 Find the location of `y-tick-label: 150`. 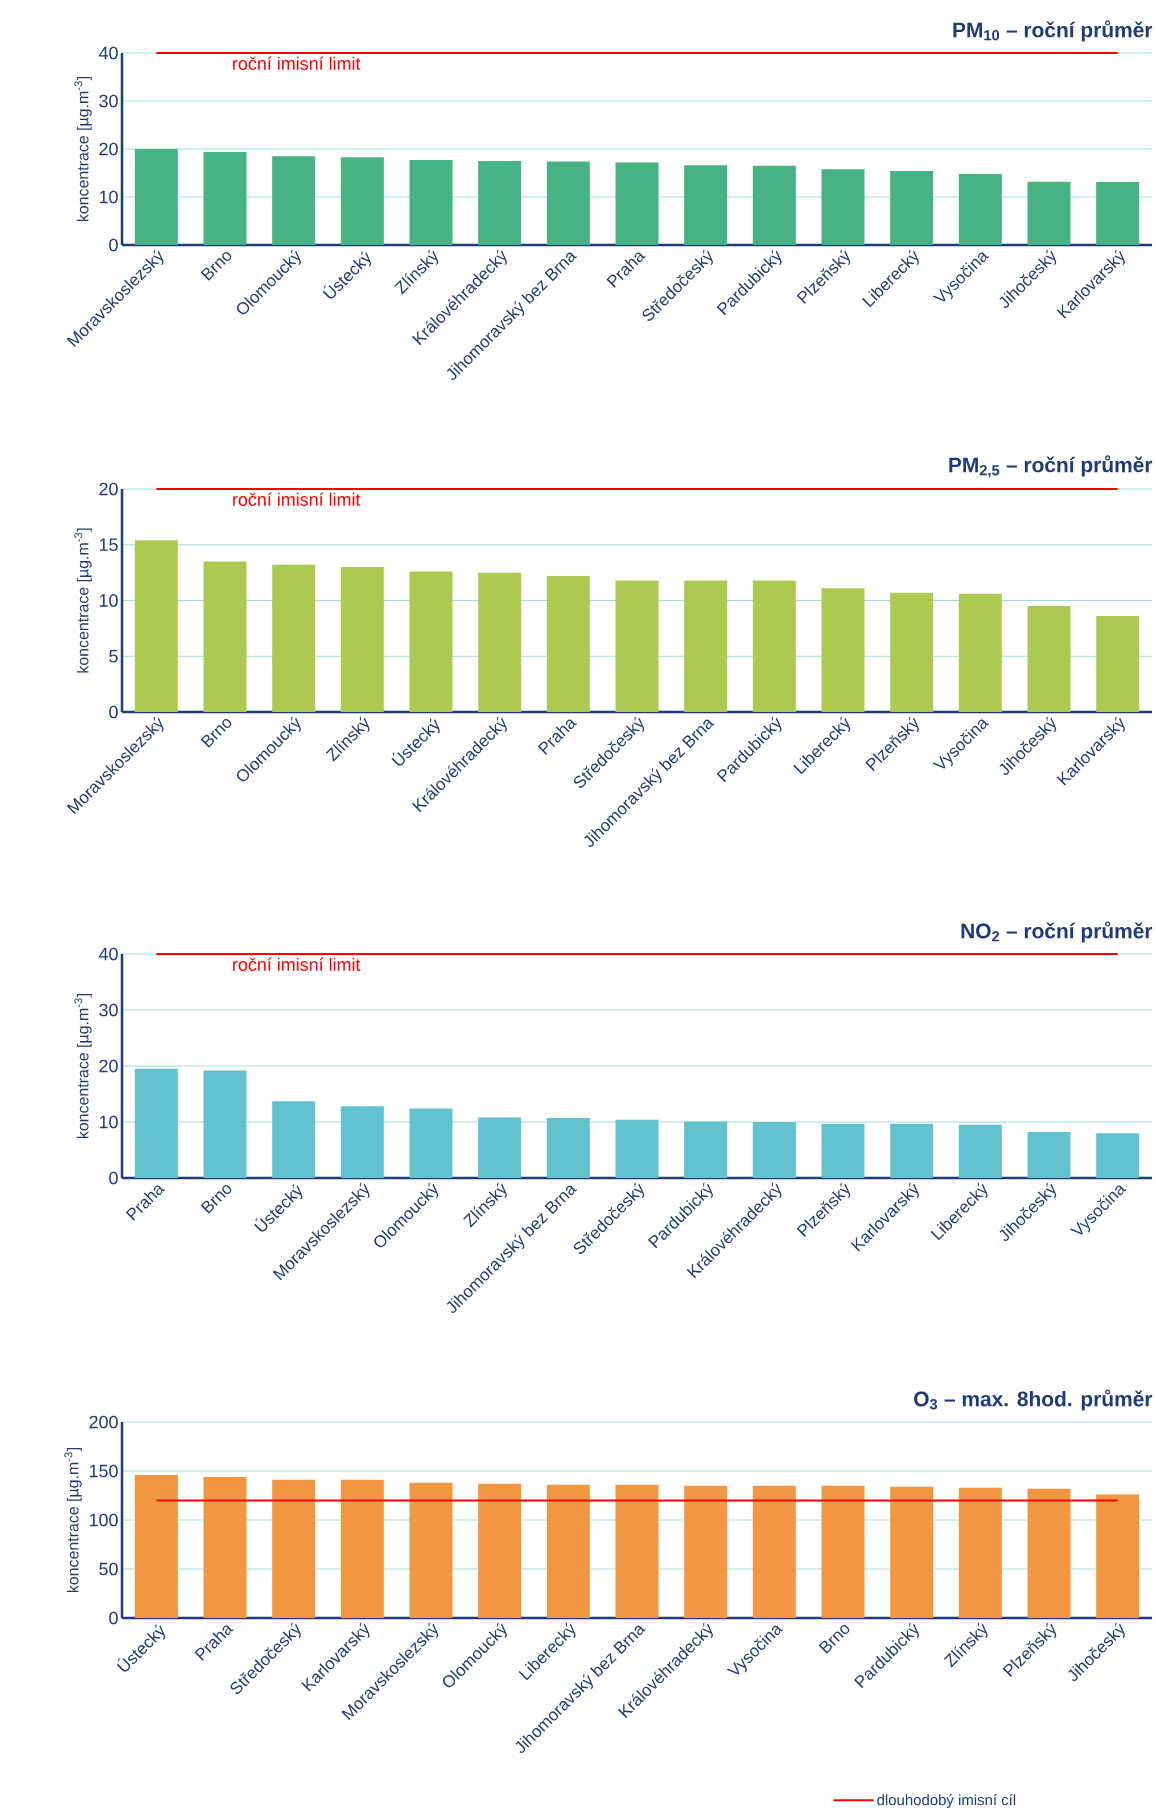

y-tick-label: 150 is located at coordinates (104, 1471).